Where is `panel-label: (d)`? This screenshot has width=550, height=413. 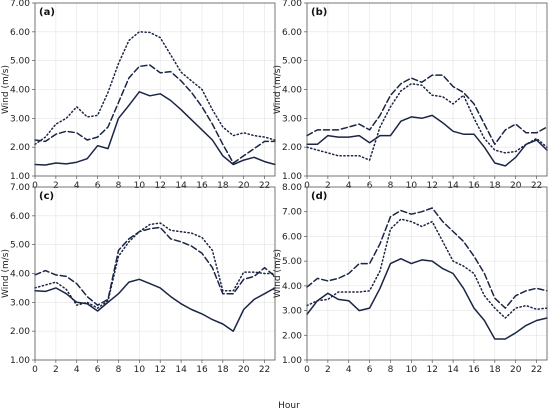 panel-label: (d) is located at coordinates (319, 196).